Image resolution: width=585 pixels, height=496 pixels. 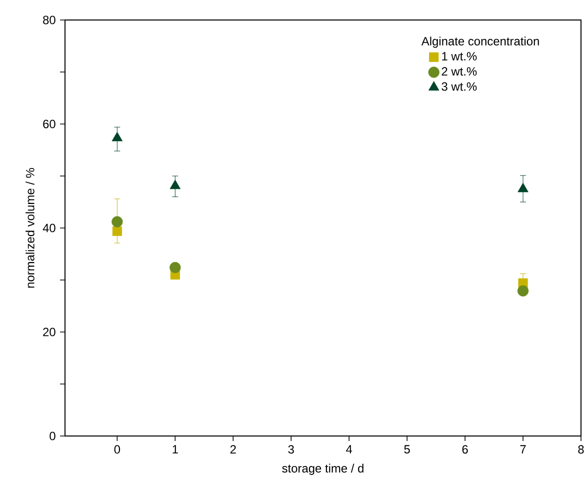 I want to click on y-tick-label: 20, so click(x=49, y=332).